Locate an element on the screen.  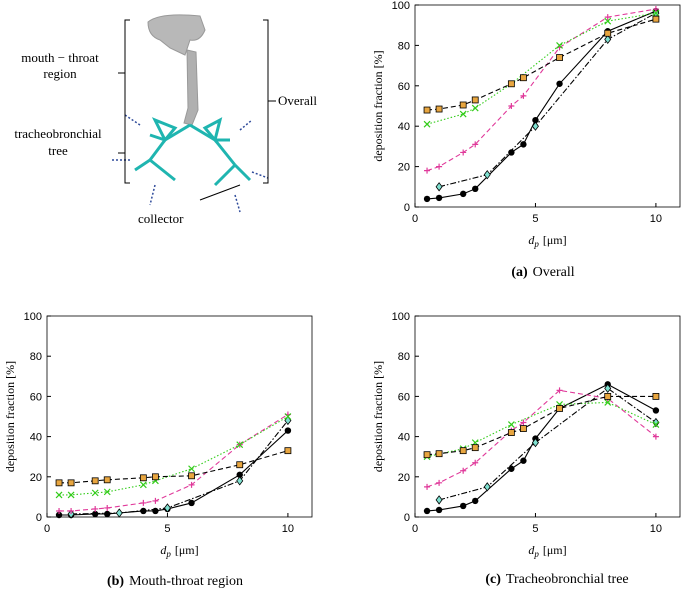
trachea-model is located at coordinates (191, 87).